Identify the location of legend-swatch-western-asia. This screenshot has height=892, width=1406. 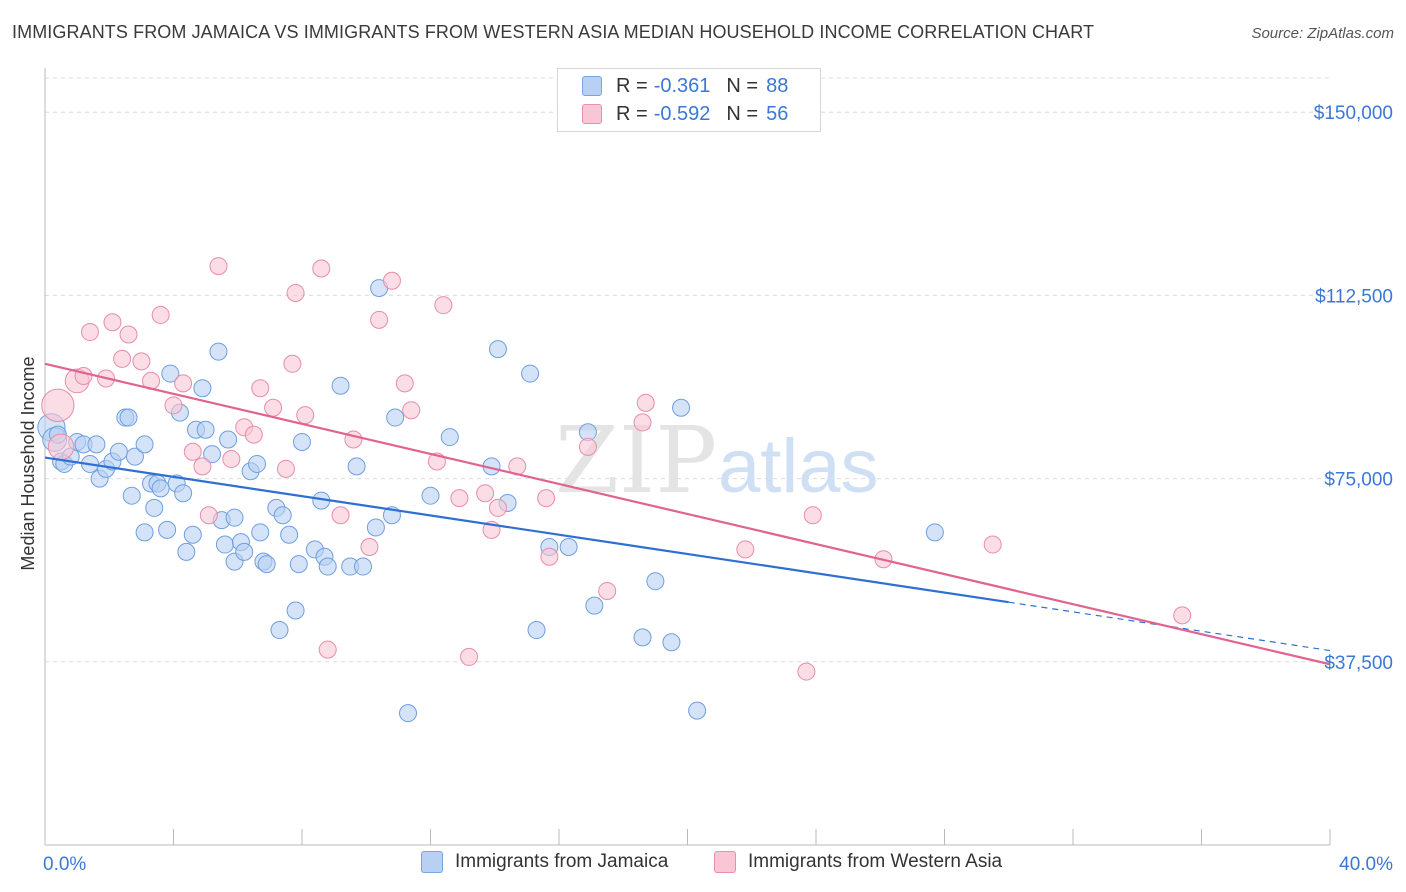
(592, 114).